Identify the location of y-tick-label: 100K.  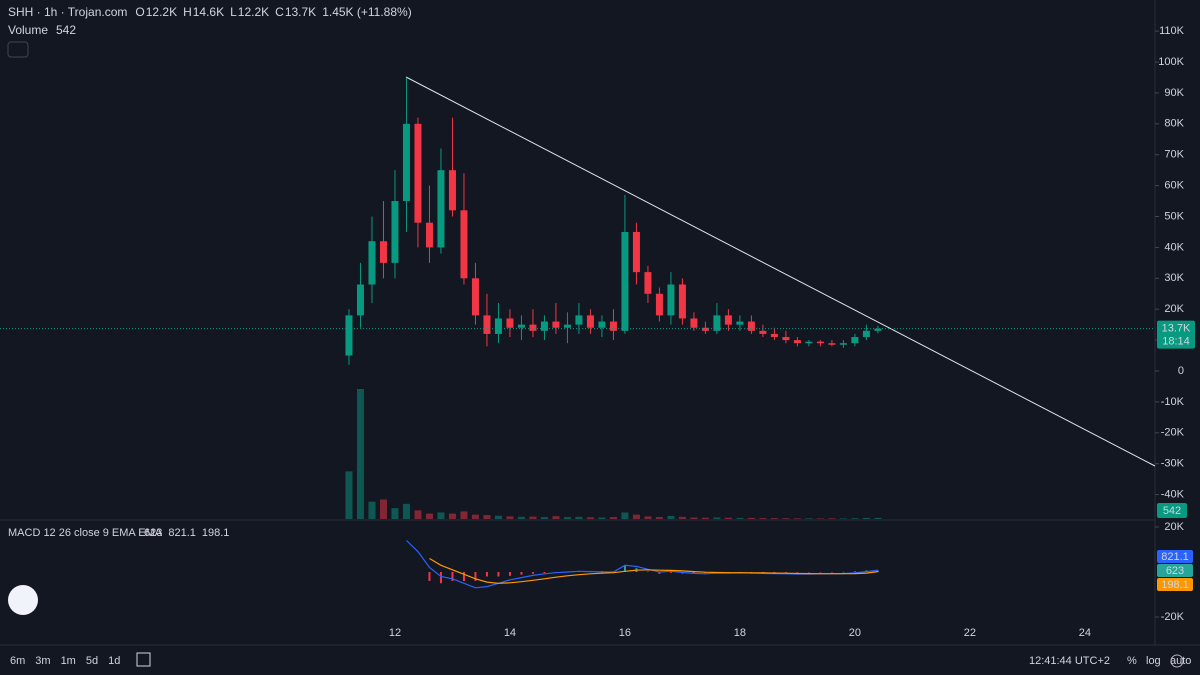
(1171, 62).